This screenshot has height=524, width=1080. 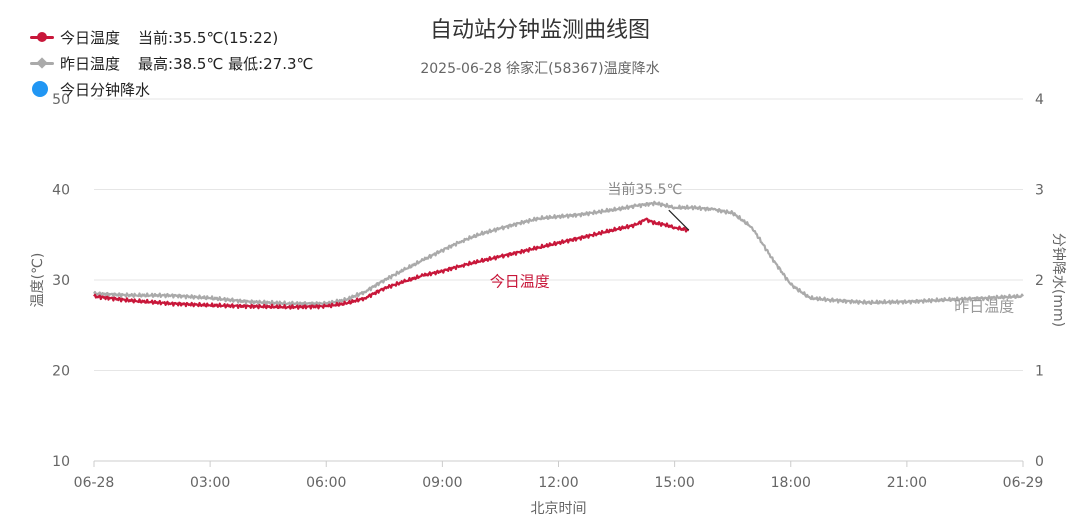 What do you see at coordinates (61, 100) in the screenshot?
I see `y-tick-label: 50` at bounding box center [61, 100].